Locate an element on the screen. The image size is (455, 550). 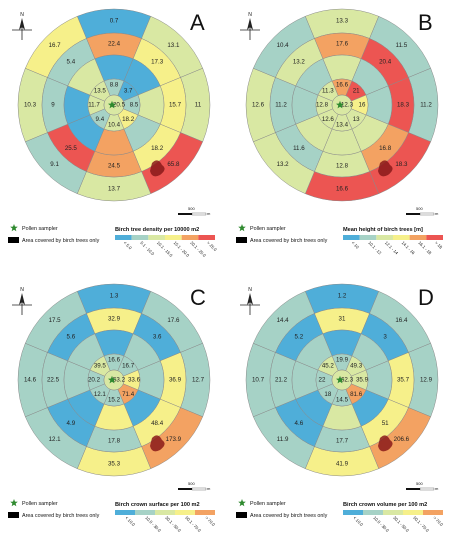
sector-value: 16.8 is located at coordinates (385, 148).